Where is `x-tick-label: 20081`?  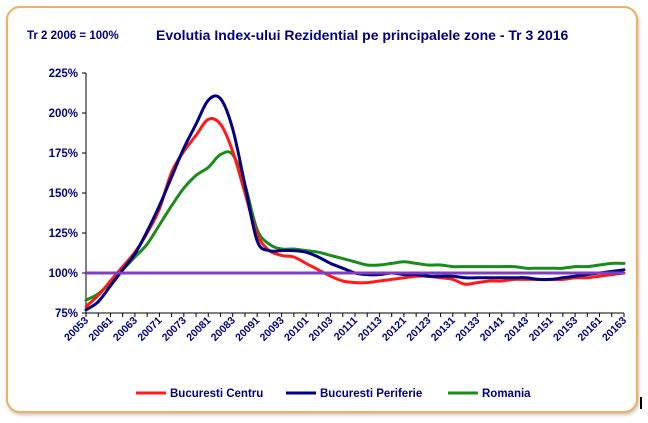
x-tick-label: 20081 is located at coordinates (198, 329).